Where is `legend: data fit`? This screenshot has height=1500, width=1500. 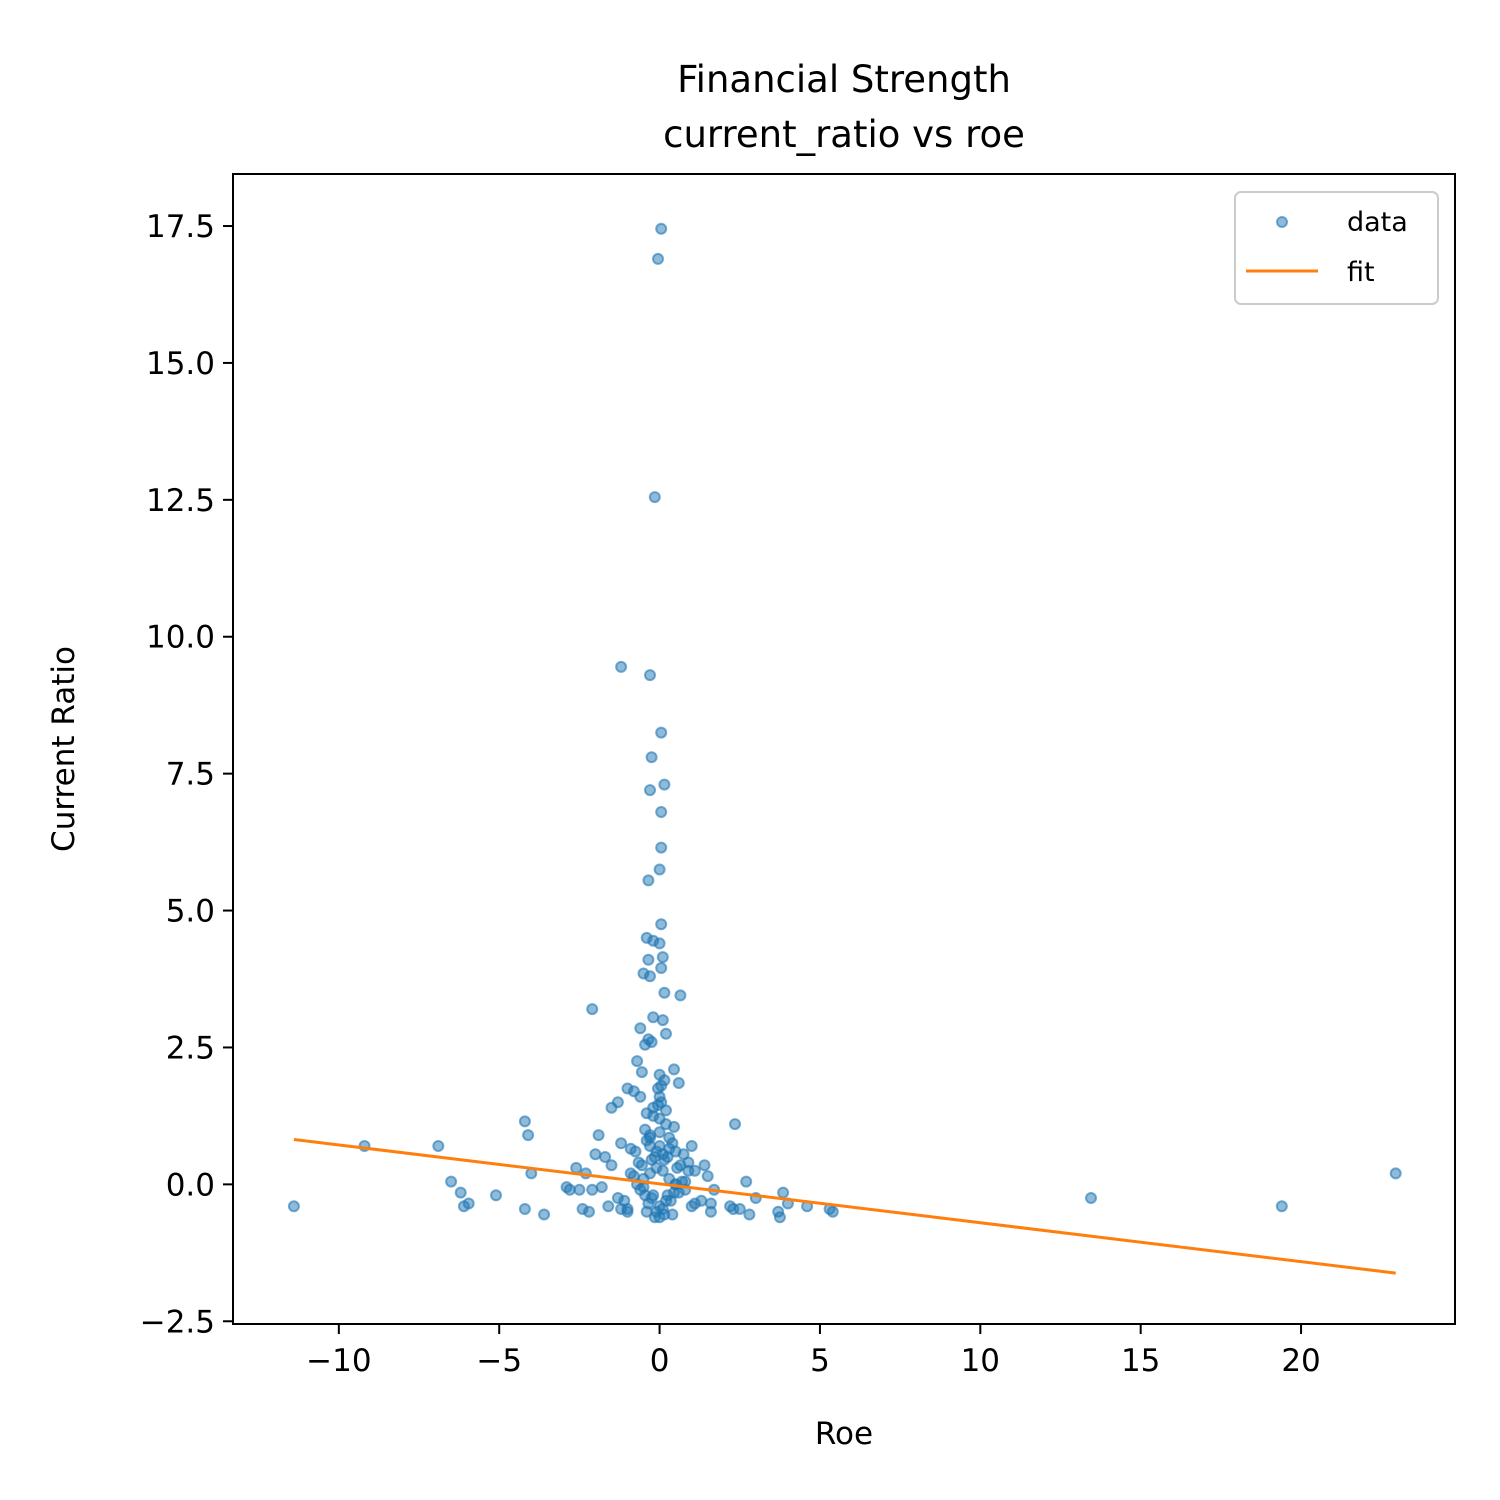 legend: data fit is located at coordinates (1336, 248).